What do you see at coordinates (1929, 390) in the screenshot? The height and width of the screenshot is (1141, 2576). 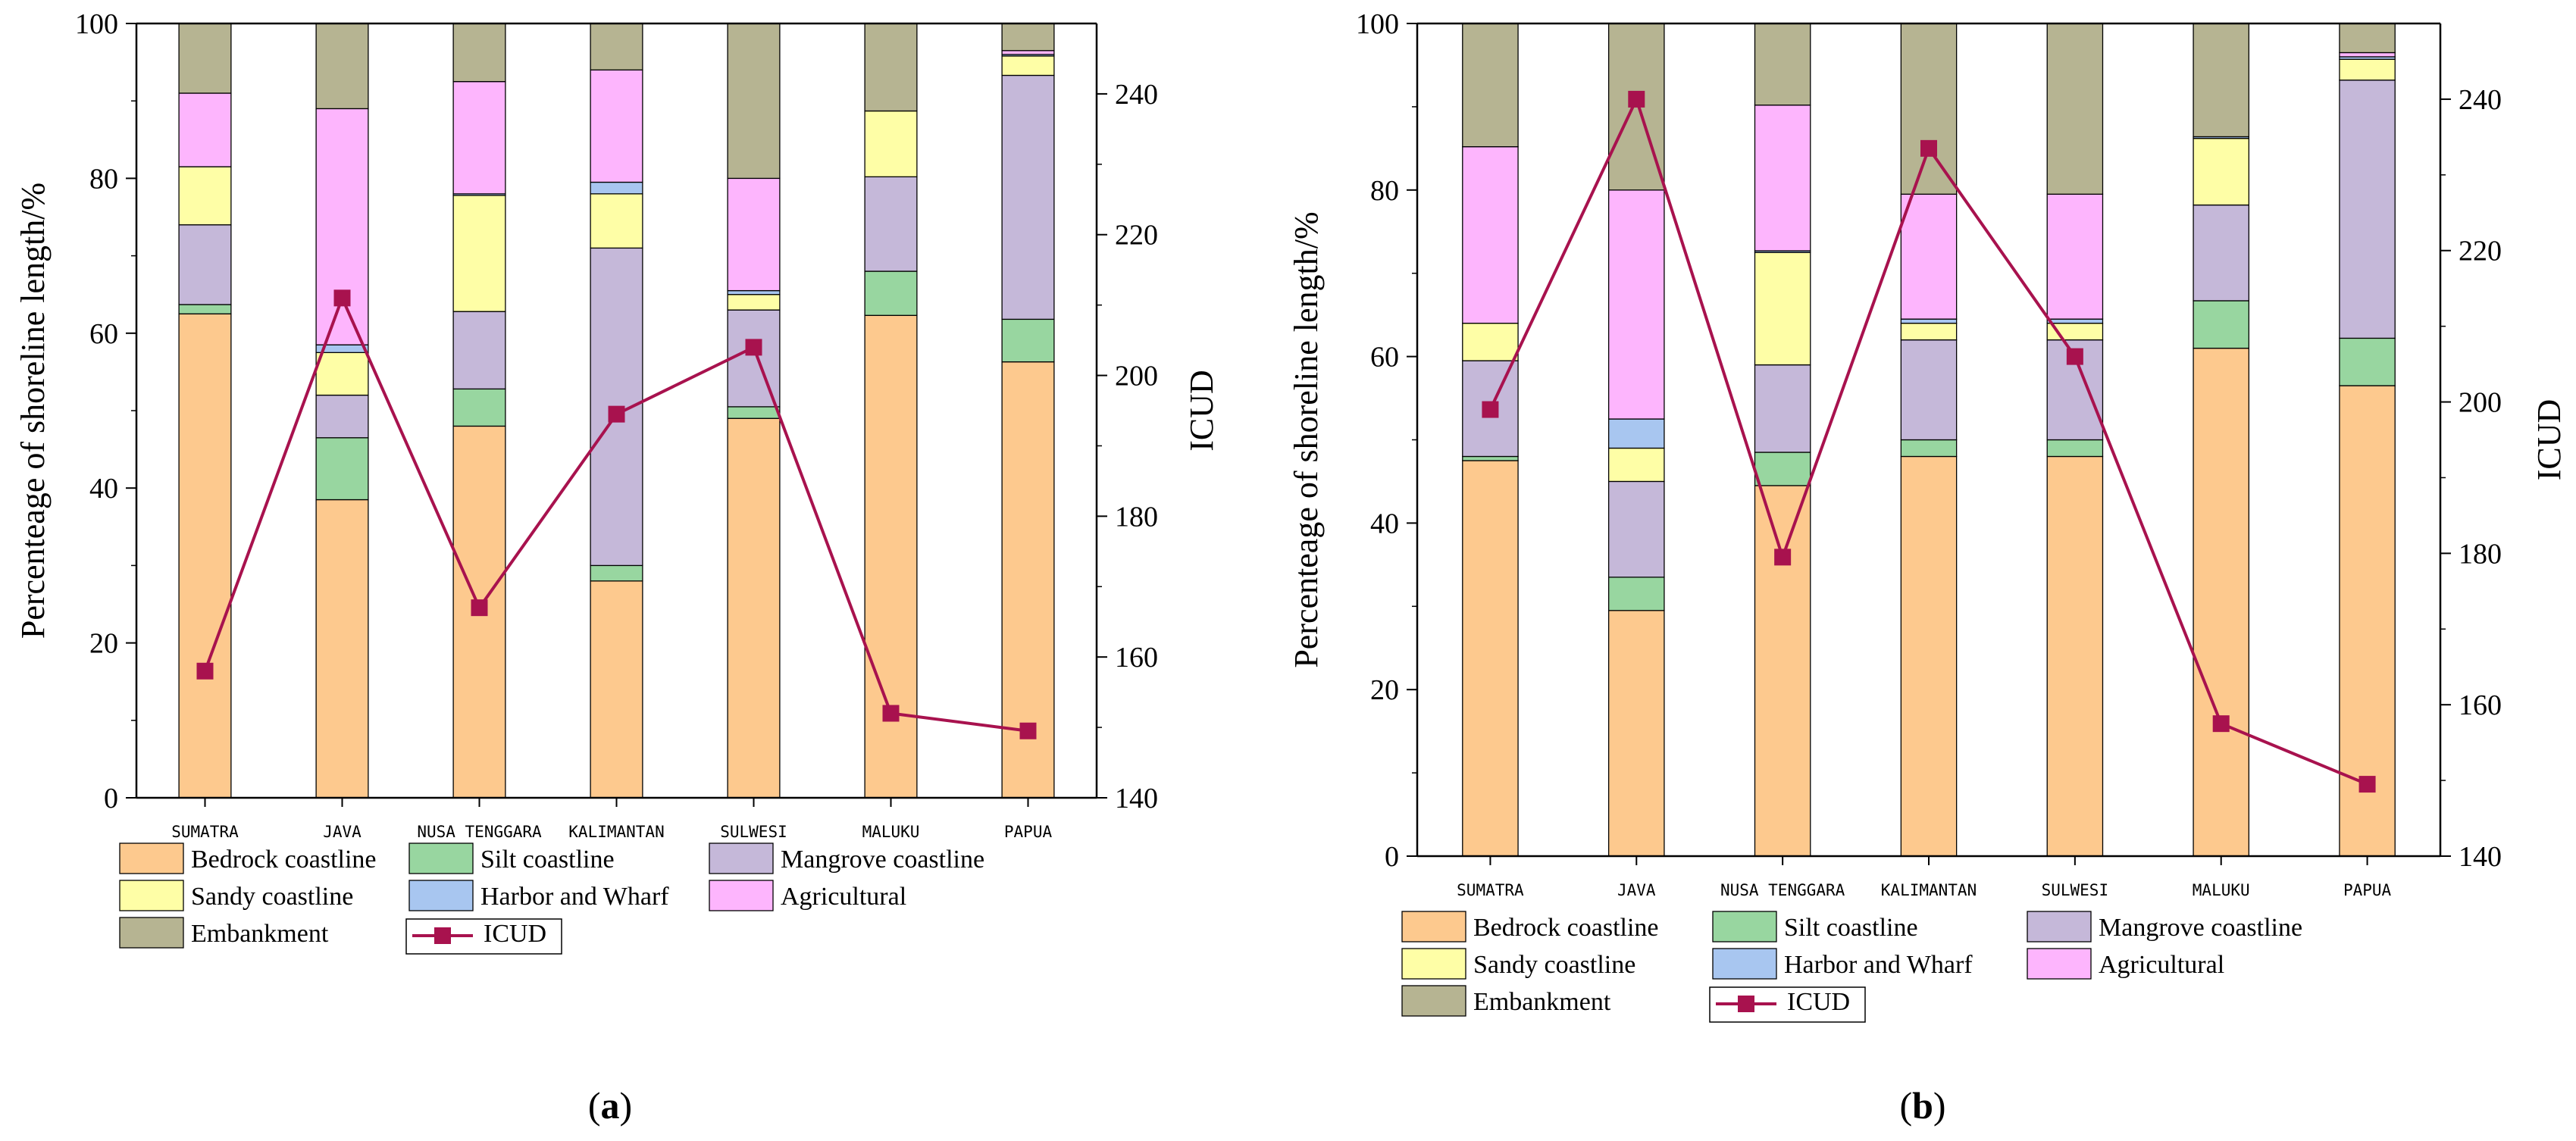 I see `bar-mangrove-coastline-kalimantan` at bounding box center [1929, 390].